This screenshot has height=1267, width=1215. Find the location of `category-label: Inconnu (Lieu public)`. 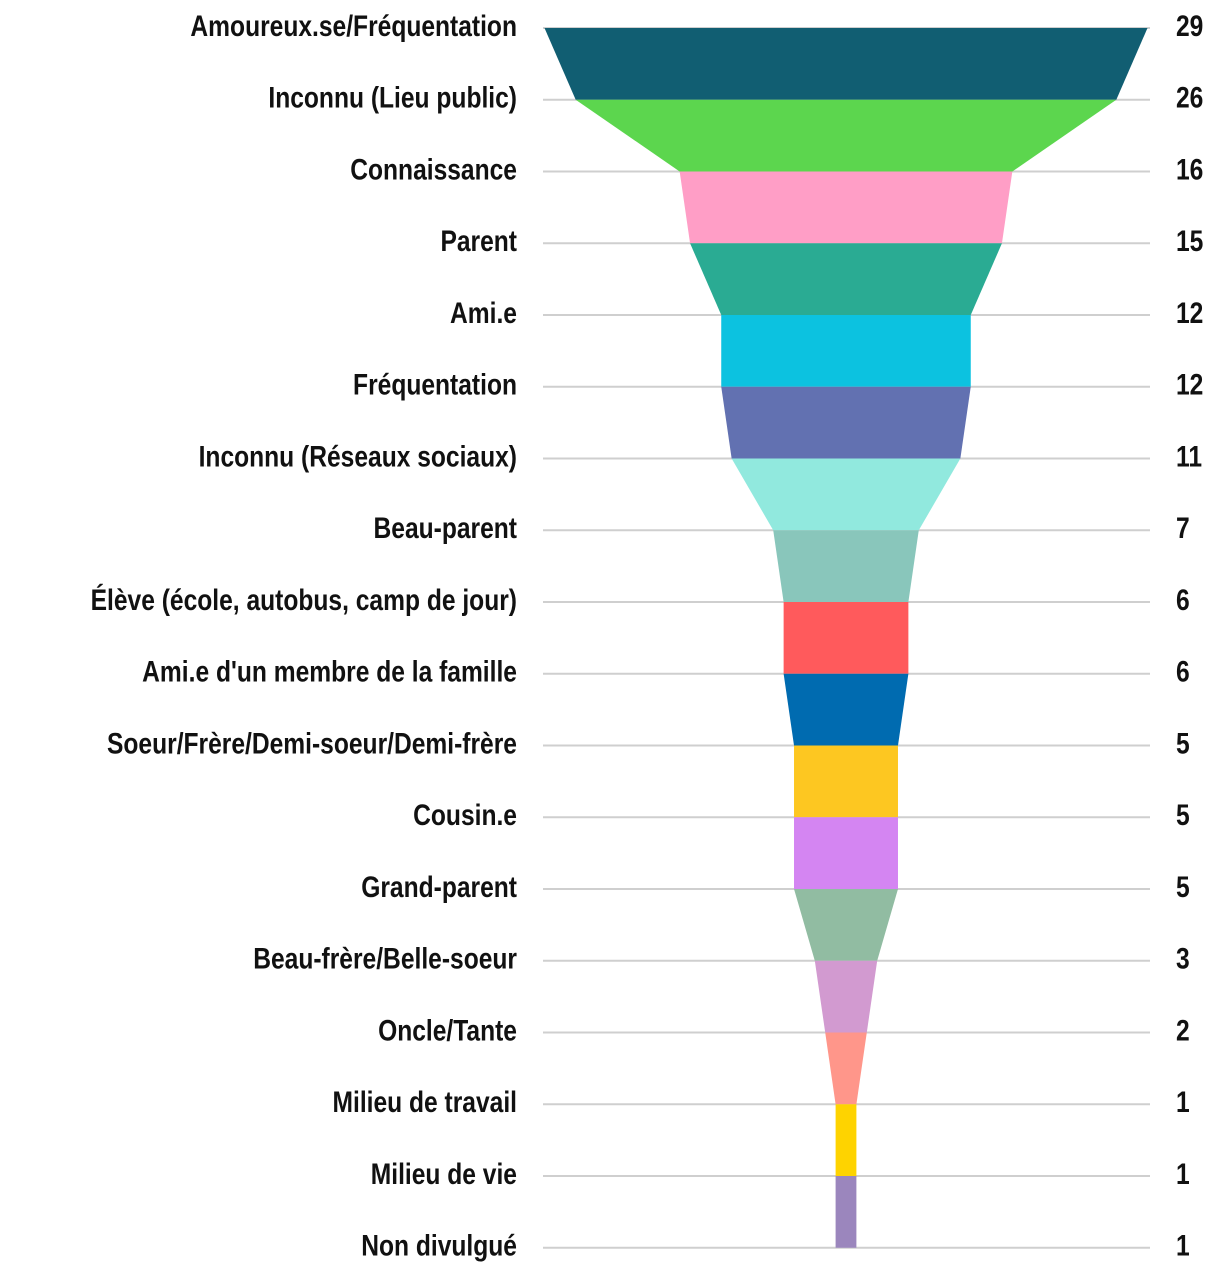

category-label: Inconnu (Lieu public) is located at coordinates (392, 97).